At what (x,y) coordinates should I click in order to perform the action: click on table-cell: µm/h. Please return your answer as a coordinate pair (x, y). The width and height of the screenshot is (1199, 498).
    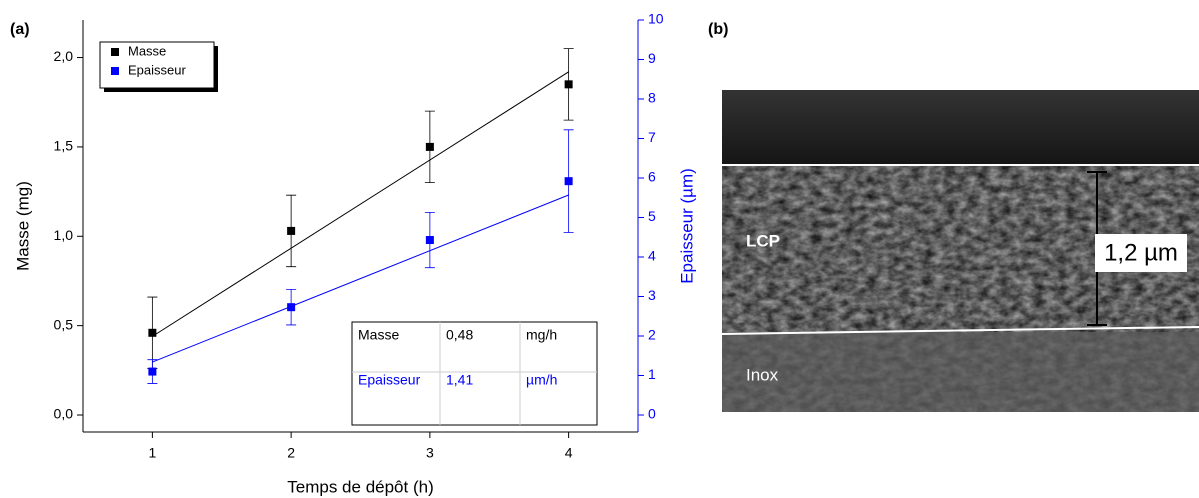
    Looking at the image, I should click on (541, 380).